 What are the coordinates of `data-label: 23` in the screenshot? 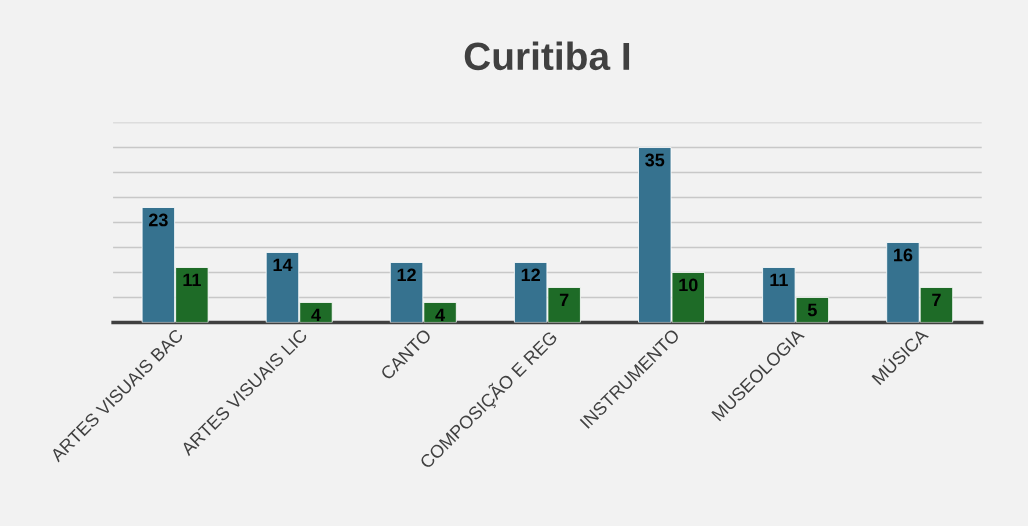 It's located at (158, 220).